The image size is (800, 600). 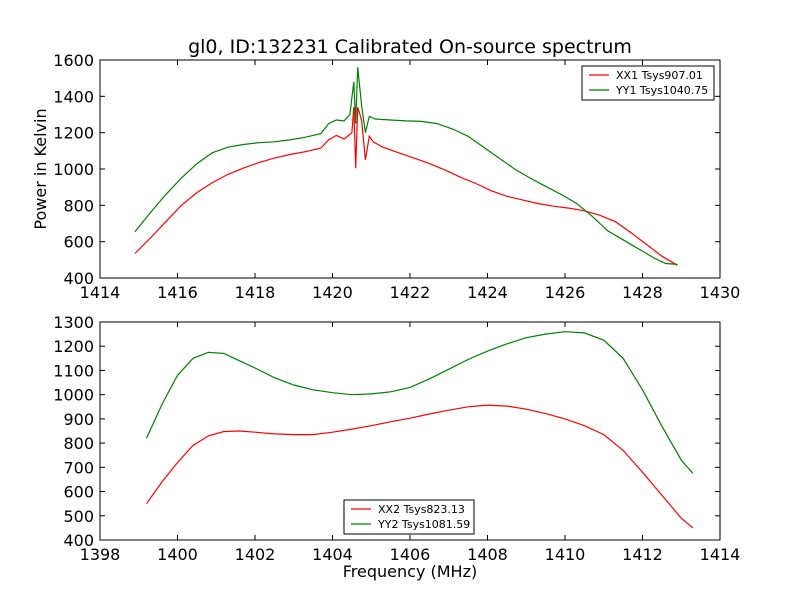 What do you see at coordinates (565, 554) in the screenshot?
I see `bottom-x-tick-label: 1410` at bounding box center [565, 554].